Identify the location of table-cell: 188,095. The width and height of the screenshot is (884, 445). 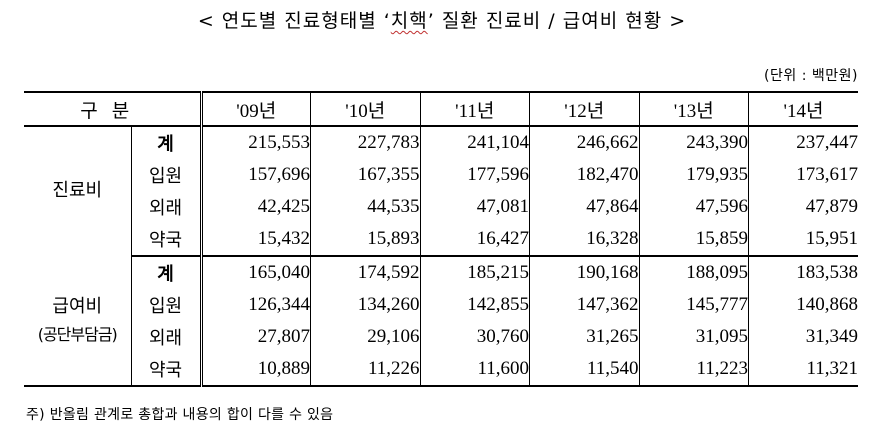
(693, 272).